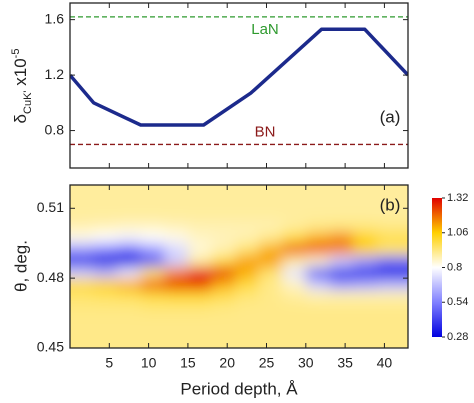 This screenshot has width=474, height=403. I want to click on x-tick-label: 35, so click(345, 363).